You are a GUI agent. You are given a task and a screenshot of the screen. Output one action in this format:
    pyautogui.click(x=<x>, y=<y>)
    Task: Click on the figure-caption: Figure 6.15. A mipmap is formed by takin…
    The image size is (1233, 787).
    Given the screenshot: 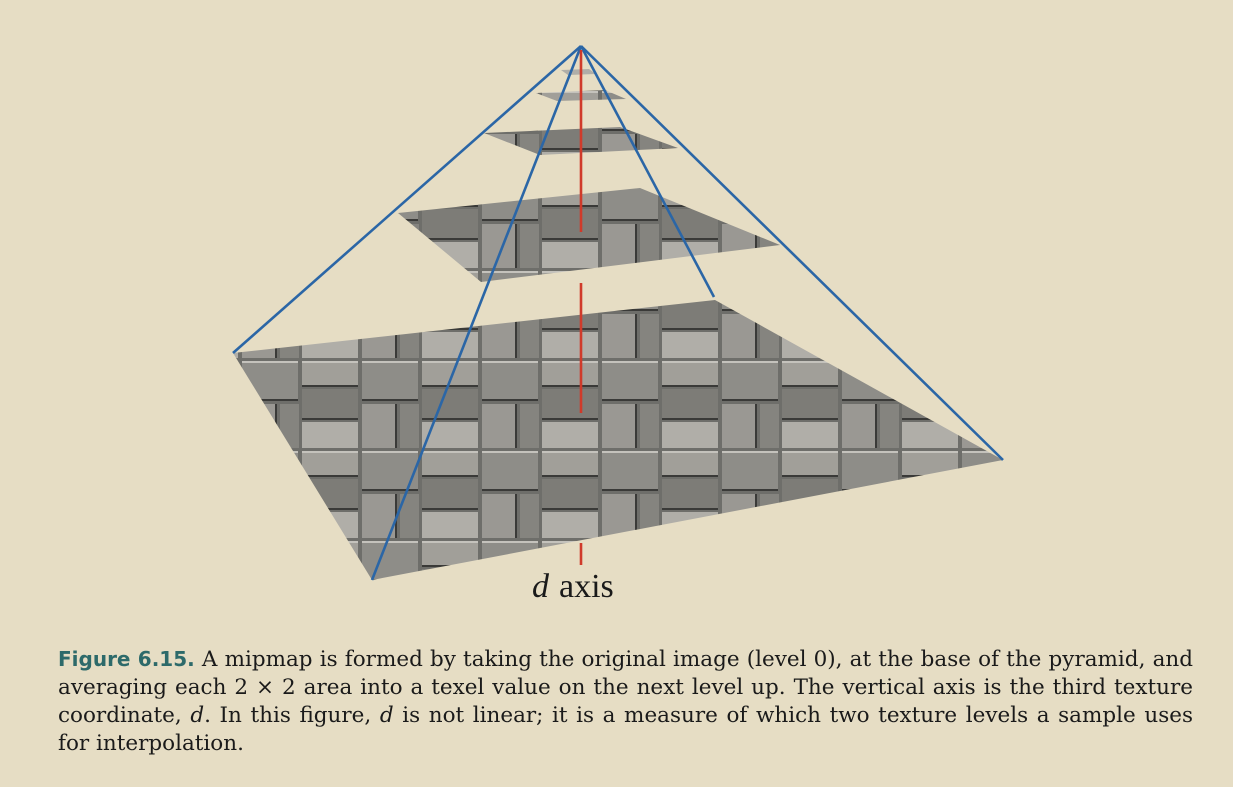 What is the action you would take?
    pyautogui.click(x=625, y=701)
    